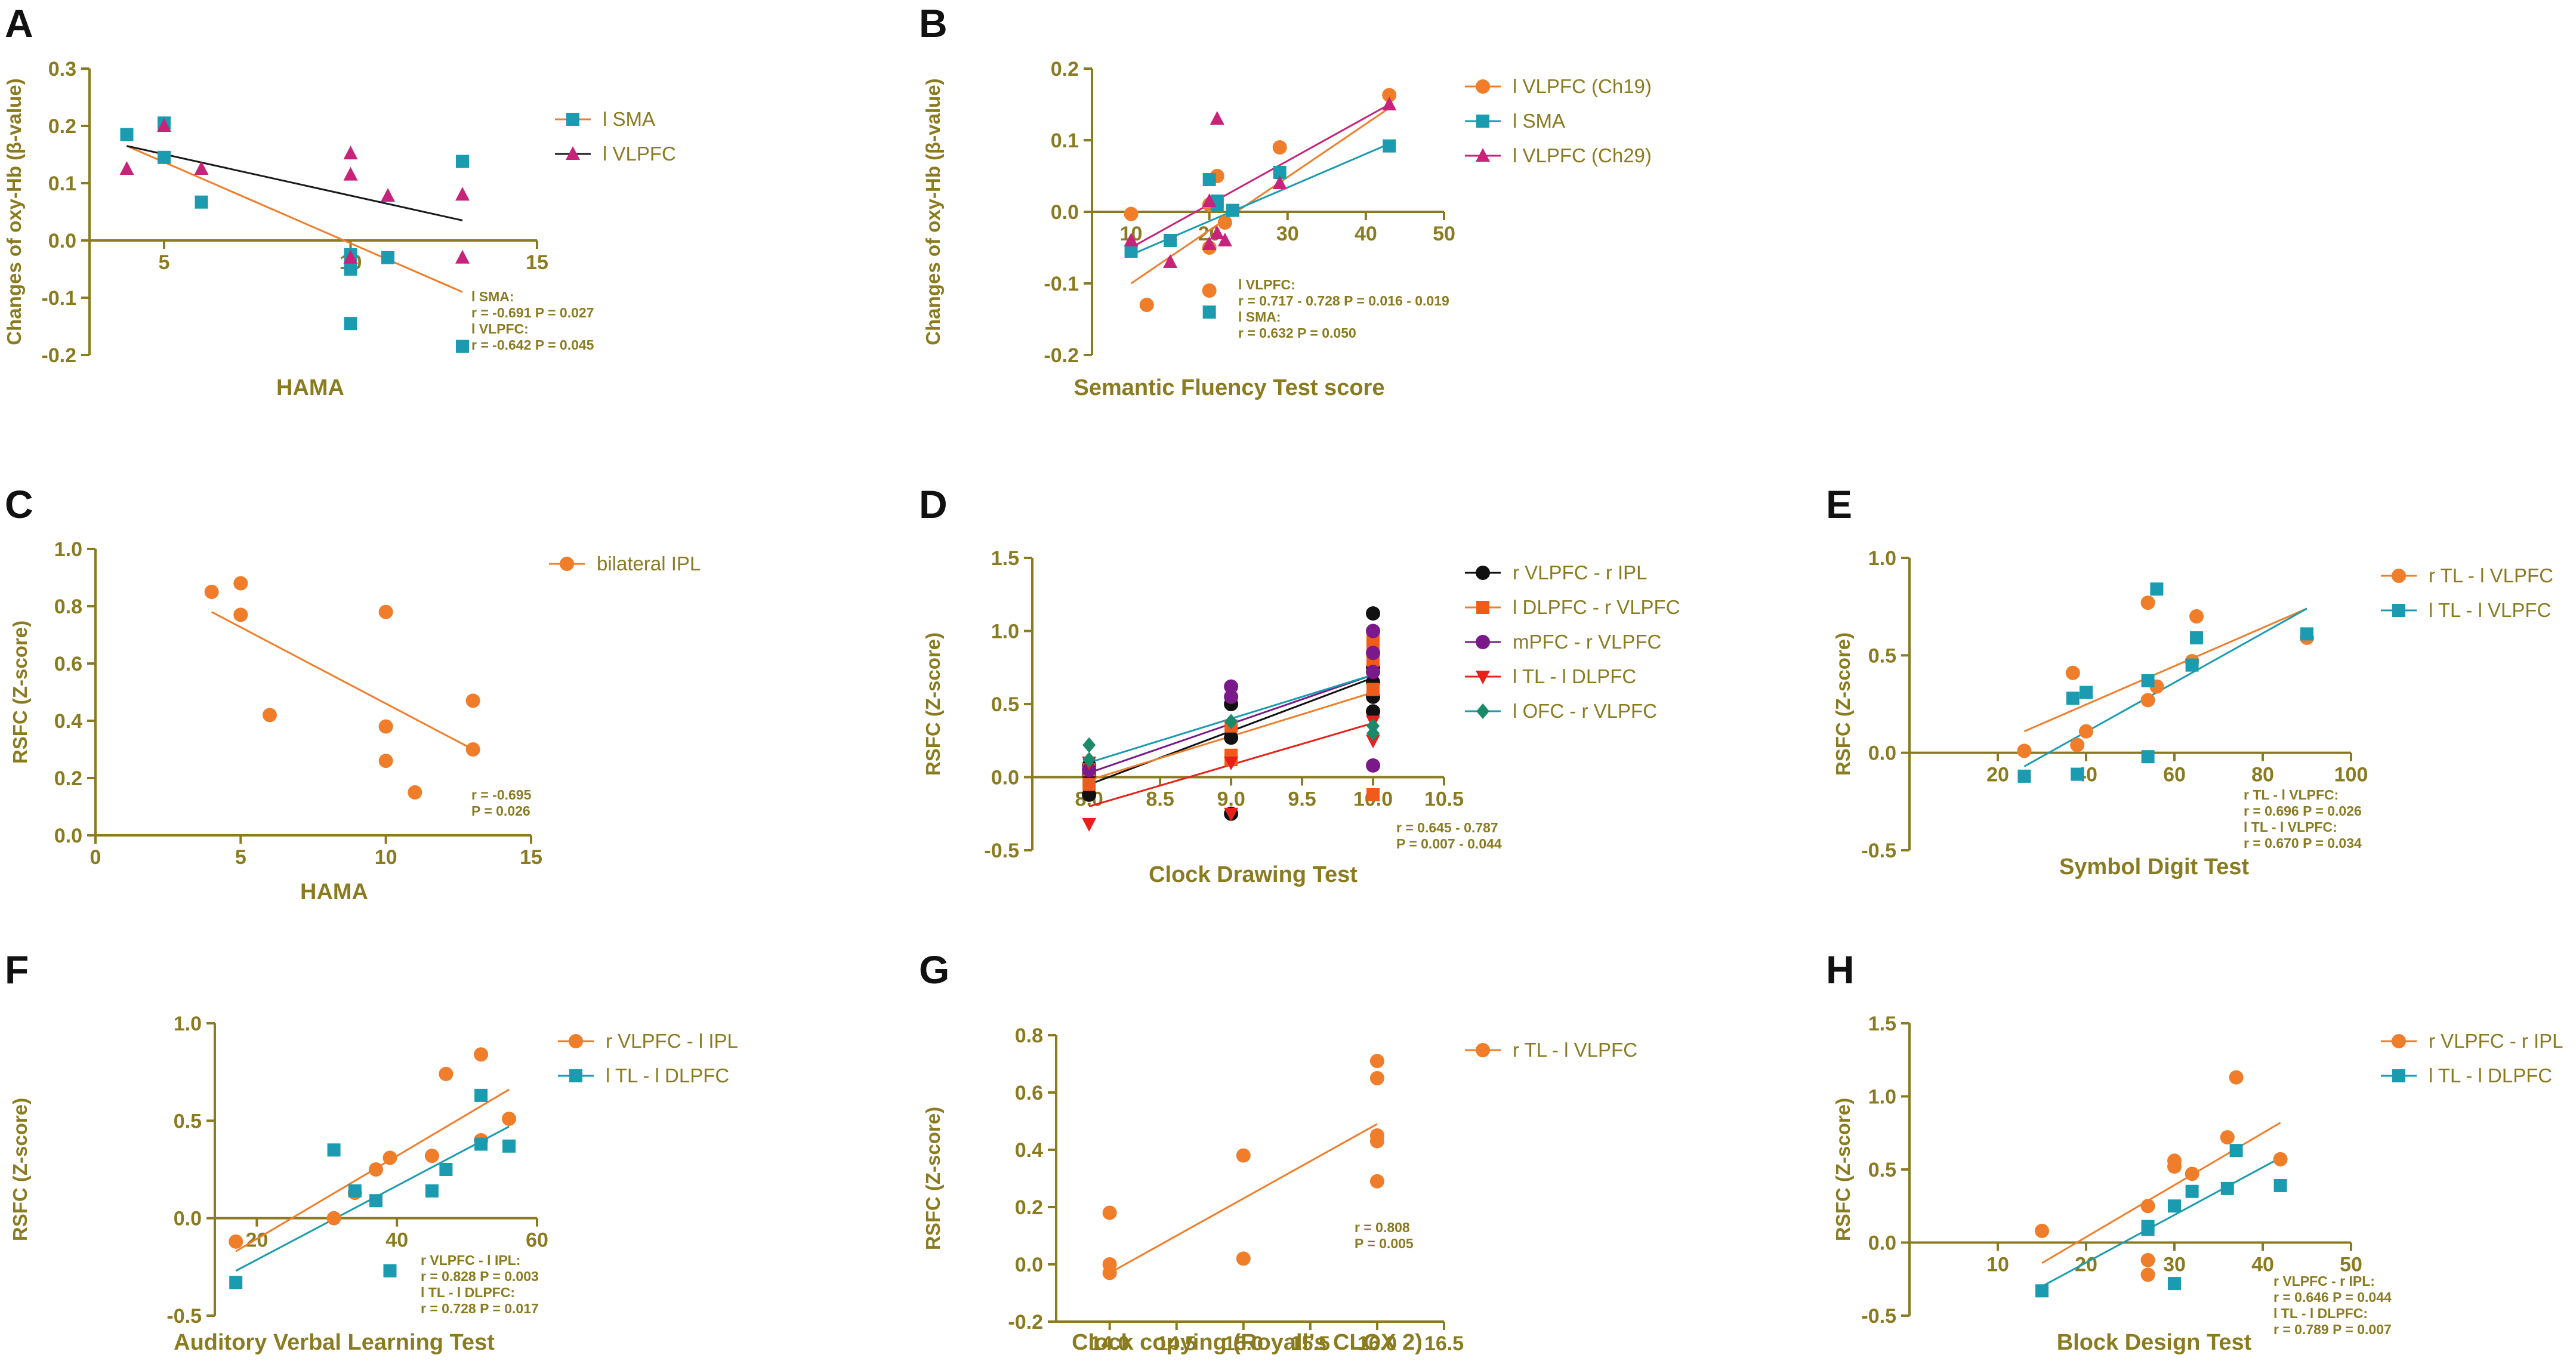 The image size is (2576, 1361). Describe the element at coordinates (1998, 775) in the screenshot. I see `x-tick-label: 20` at that location.